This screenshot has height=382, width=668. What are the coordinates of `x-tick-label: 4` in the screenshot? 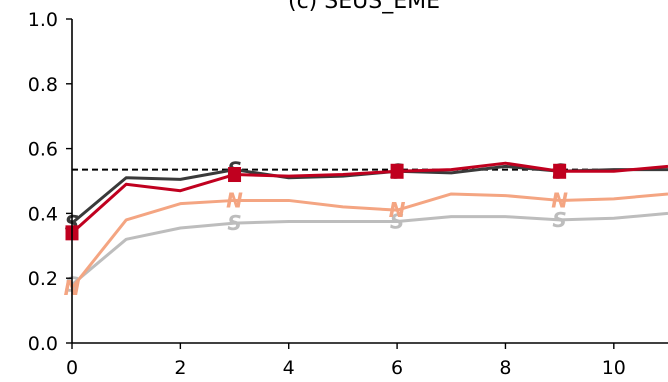 It's located at (289, 368).